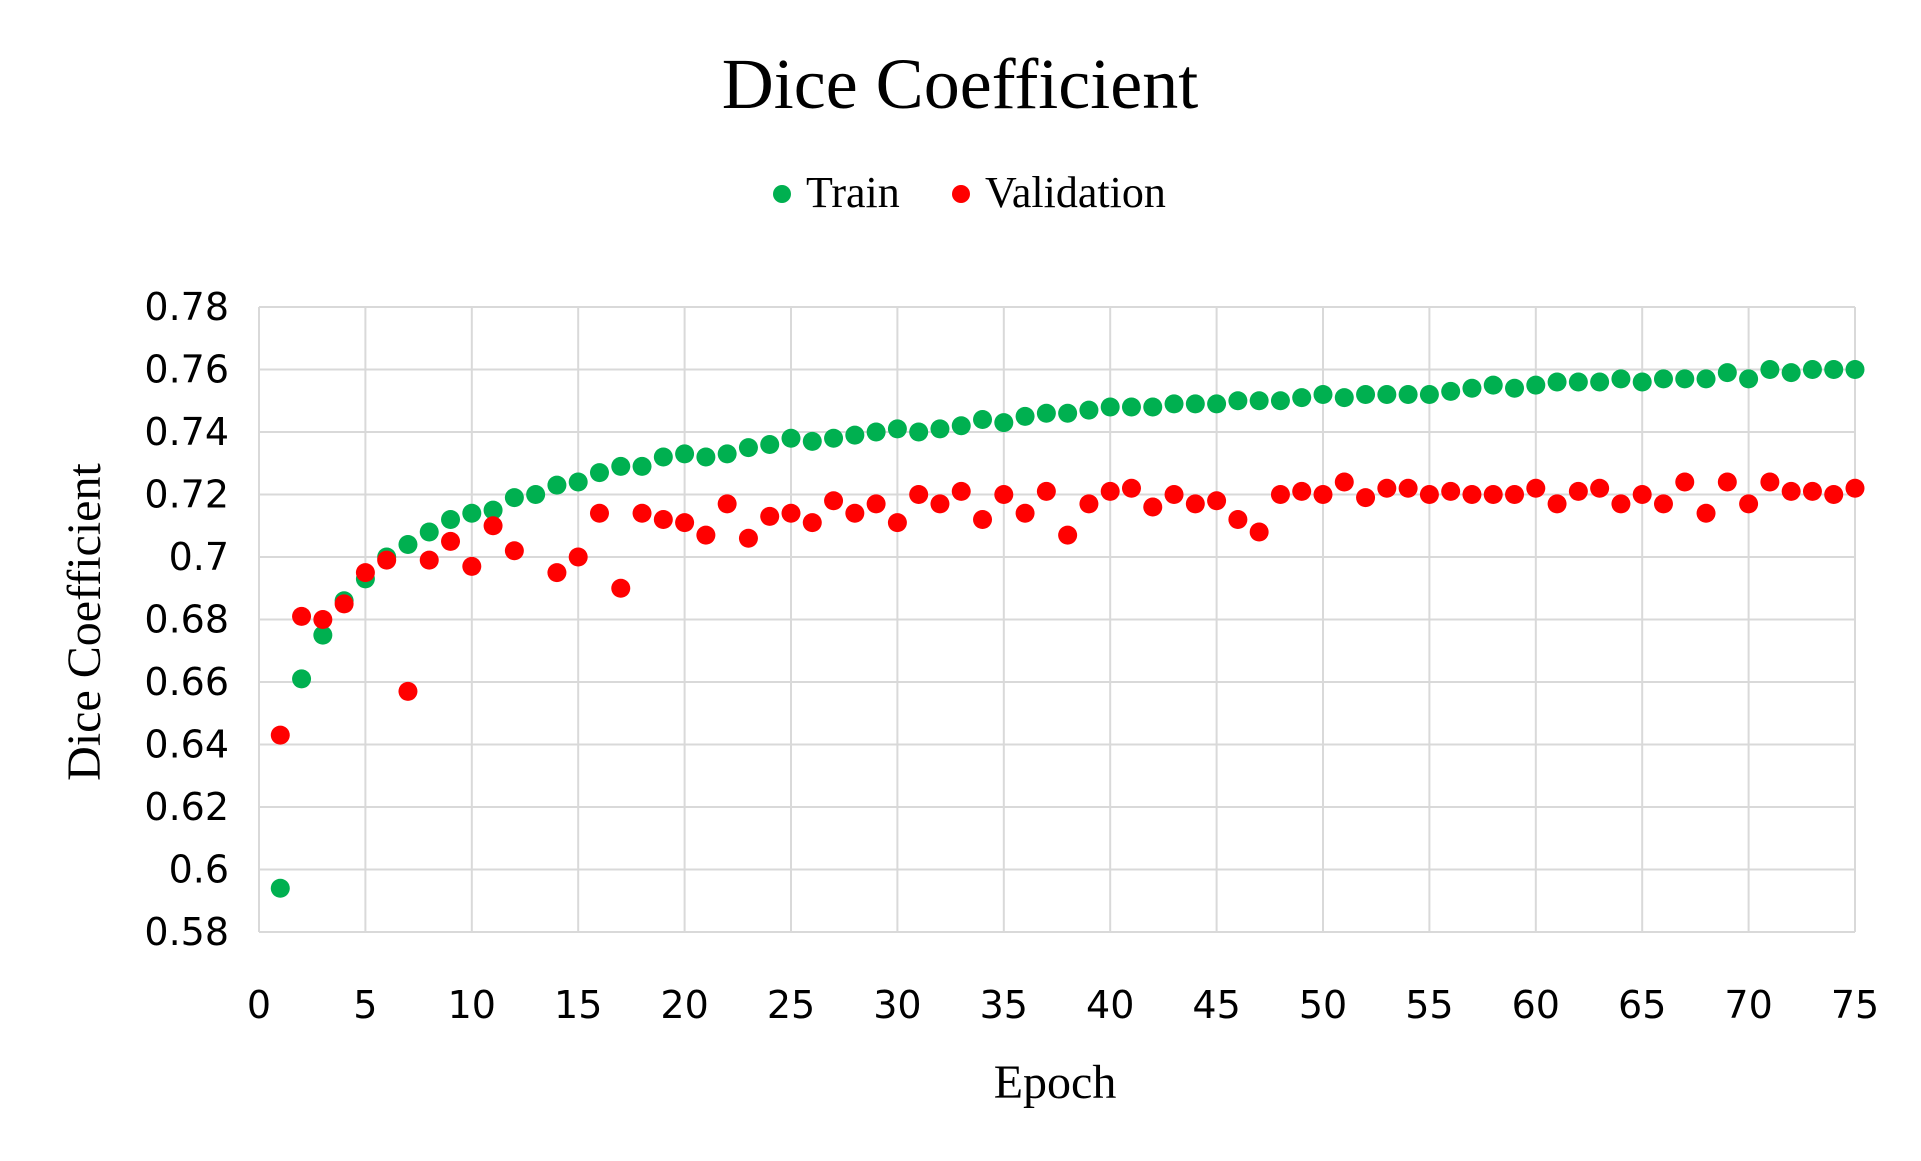  Describe the element at coordinates (186, 745) in the screenshot. I see `y-tick-label: 0.64` at that location.